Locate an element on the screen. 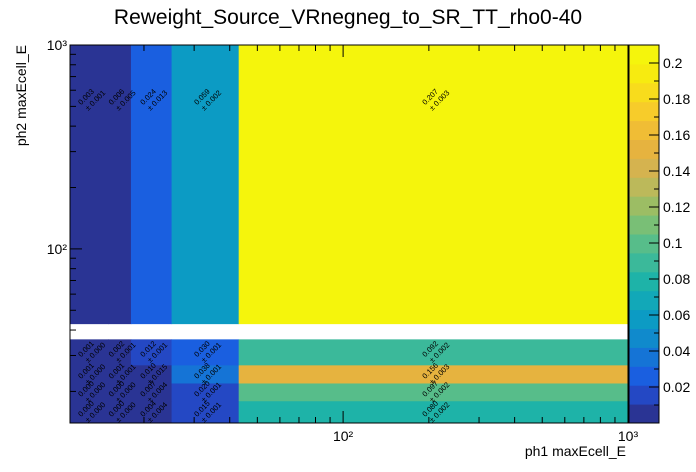 The image size is (696, 472). colorbar-tick-label: 0.1 is located at coordinates (673, 243).